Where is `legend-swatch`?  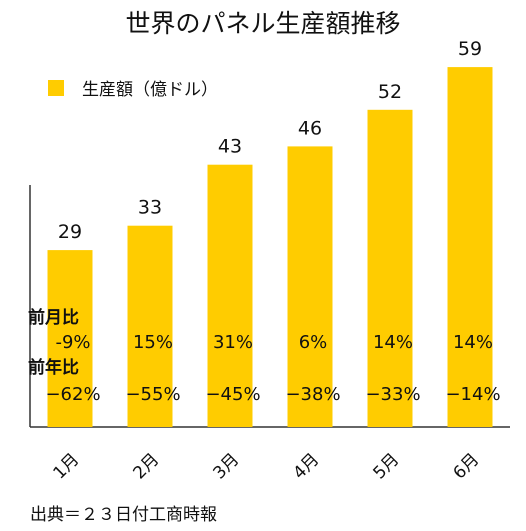
legend-swatch is located at coordinates (56, 88).